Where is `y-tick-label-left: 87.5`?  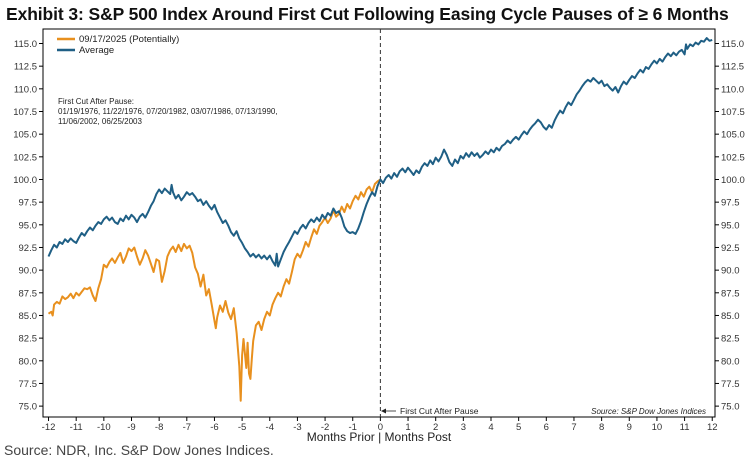 y-tick-label-left: 87.5 is located at coordinates (28, 293).